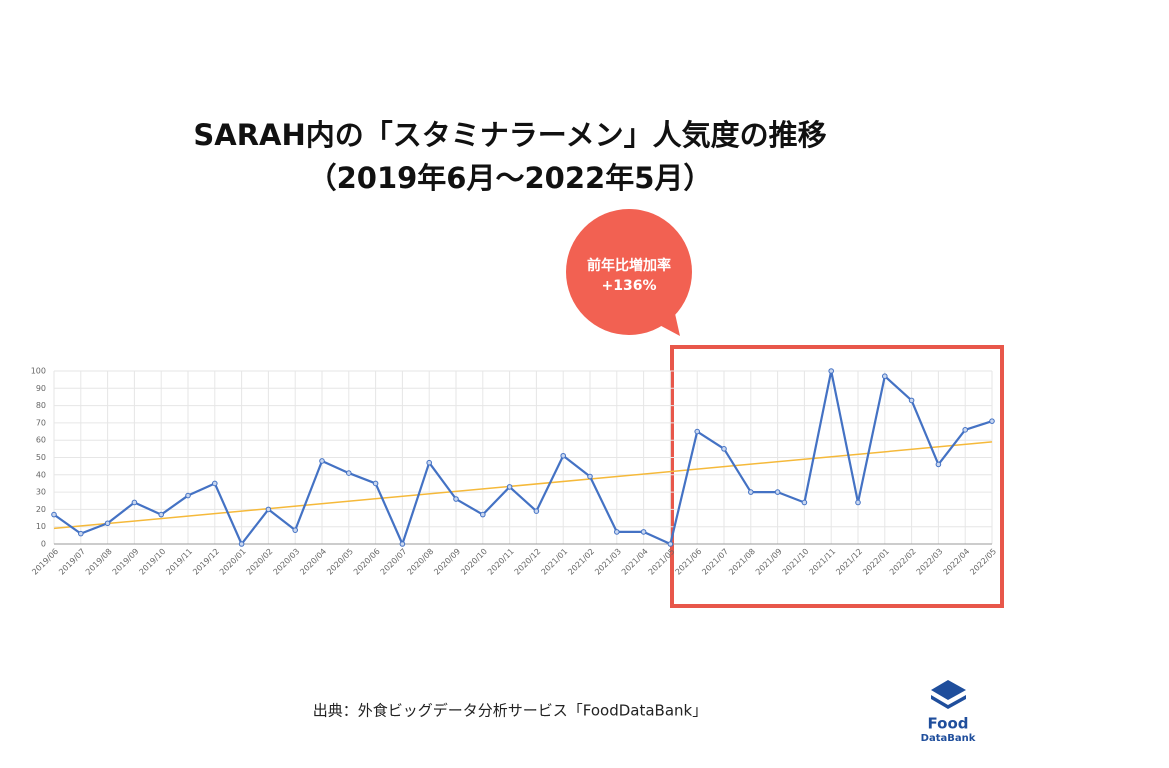 This screenshot has height=768, width=1169. What do you see at coordinates (948, 724) in the screenshot?
I see `logo-text: Food` at bounding box center [948, 724].